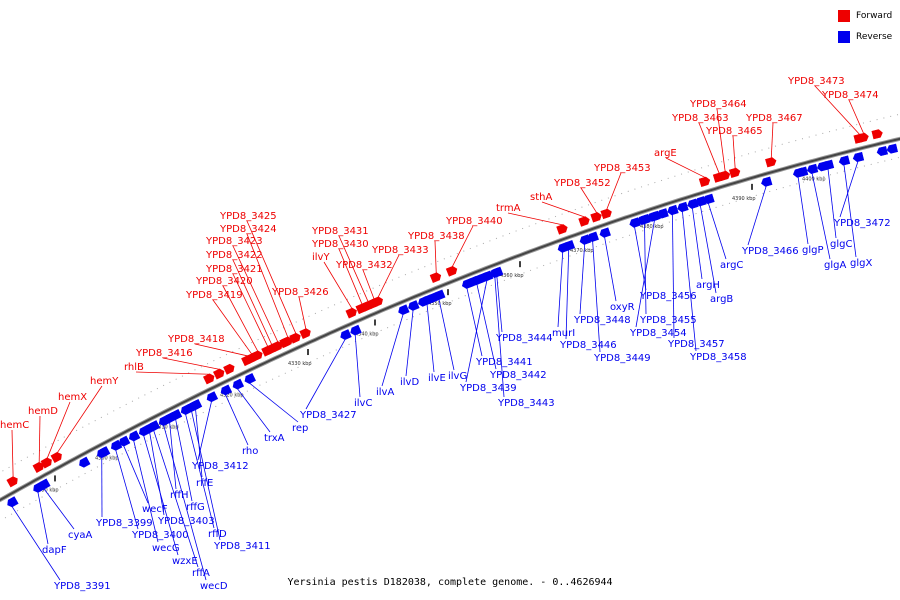  Describe the element at coordinates (526, 403) in the screenshot. I see `reverse-gene-label: YPD8_3443` at that location.